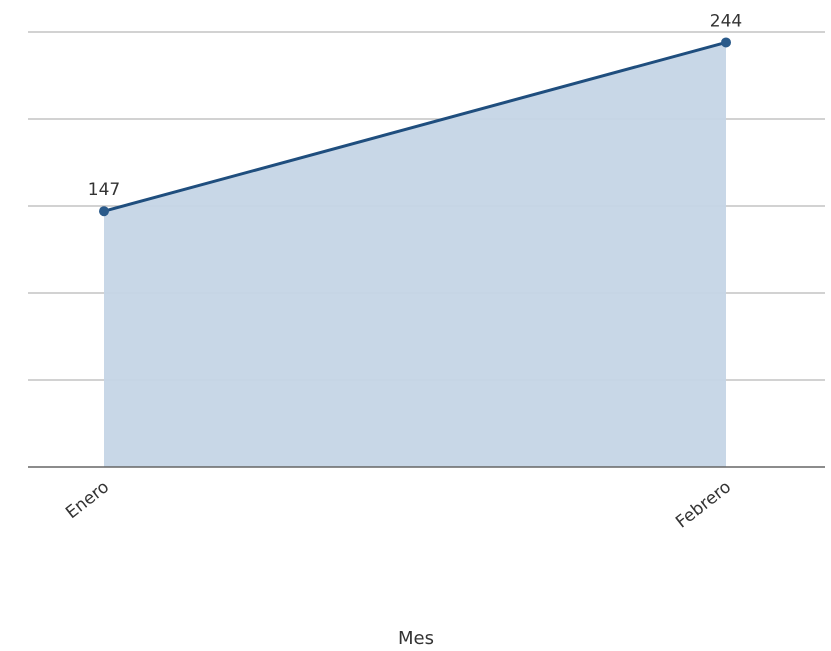  Describe the element at coordinates (104, 211) in the screenshot. I see `data-point-enero` at that location.